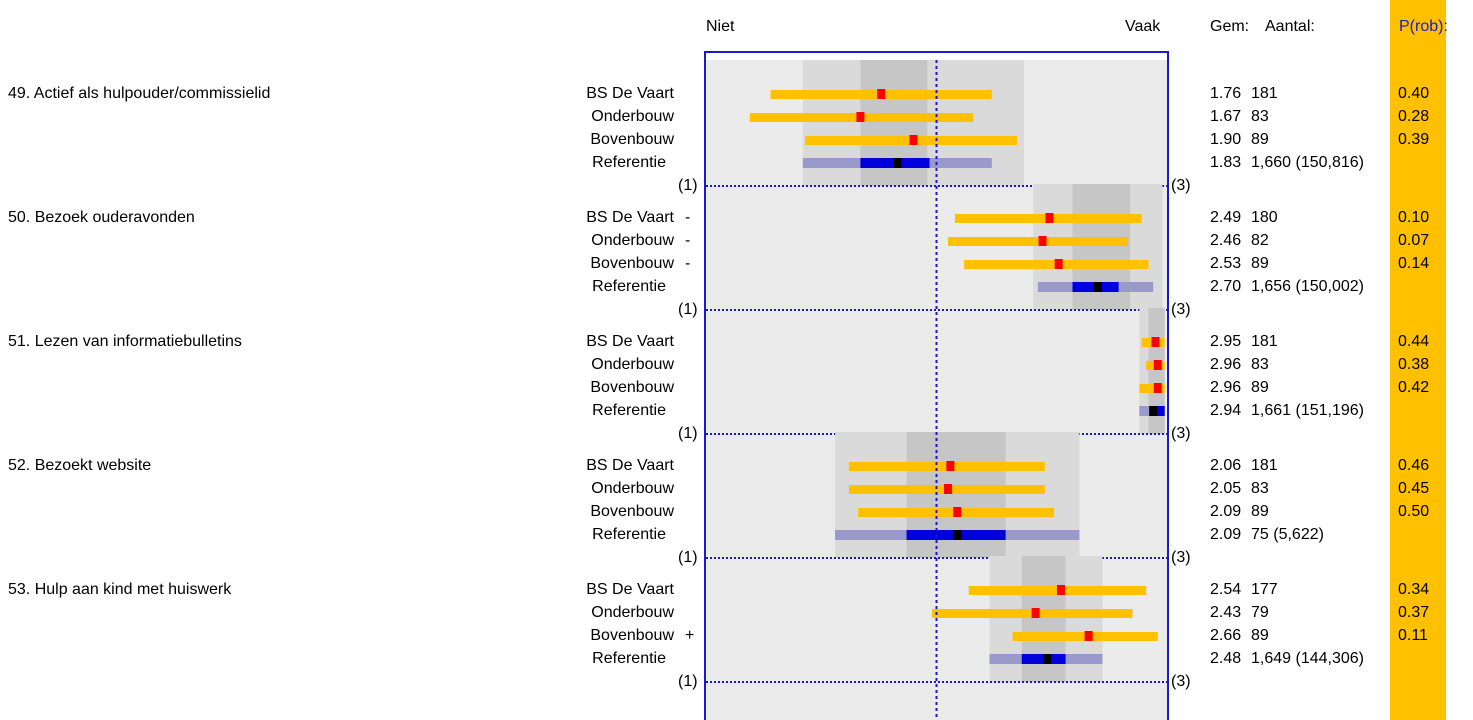 The width and height of the screenshot is (1473, 720). Describe the element at coordinates (1290, 26) in the screenshot. I see `count-column-header: Aantal:` at that location.